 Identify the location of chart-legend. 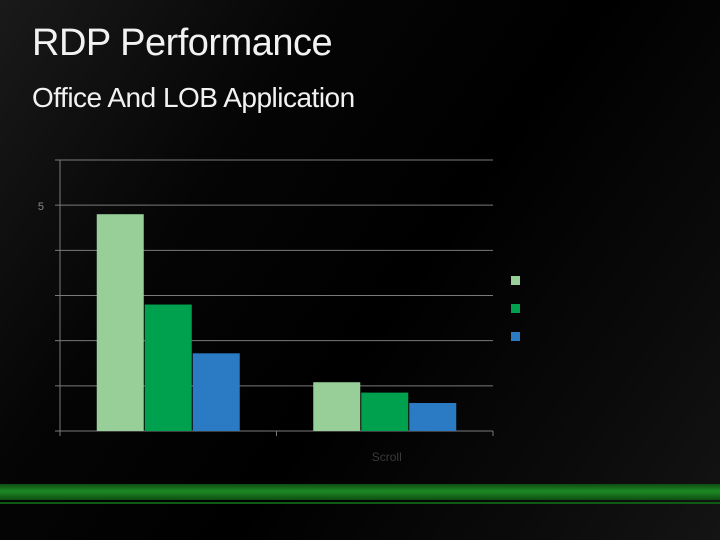
(515, 308).